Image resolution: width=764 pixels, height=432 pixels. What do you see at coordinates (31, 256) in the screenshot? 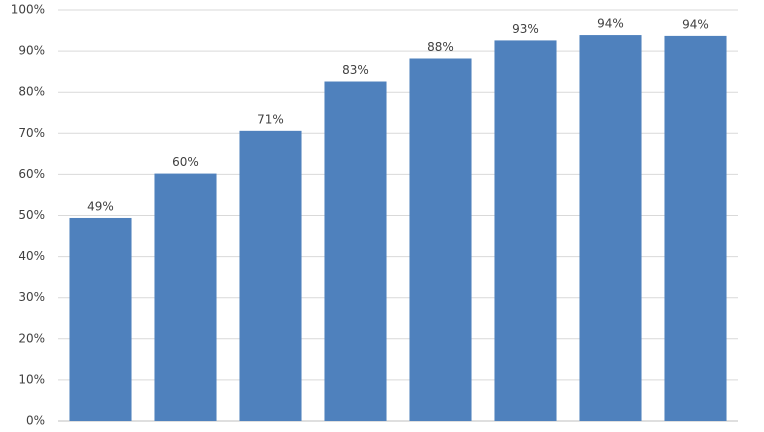
I see `y-tick-label: 40%` at bounding box center [31, 256].